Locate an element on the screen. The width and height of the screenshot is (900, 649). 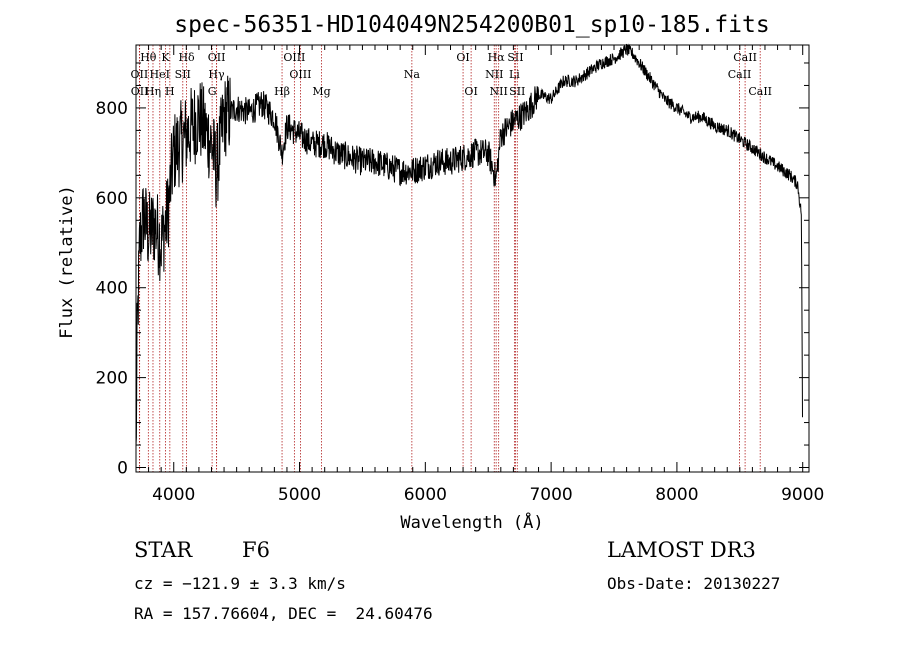
survey-name: LAMOST DR3 is located at coordinates (681, 550).